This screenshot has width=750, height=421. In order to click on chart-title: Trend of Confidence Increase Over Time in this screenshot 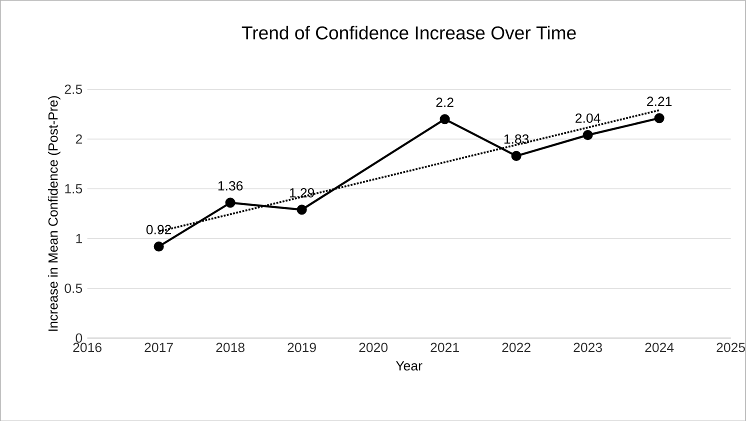, I will do `click(409, 33)`.